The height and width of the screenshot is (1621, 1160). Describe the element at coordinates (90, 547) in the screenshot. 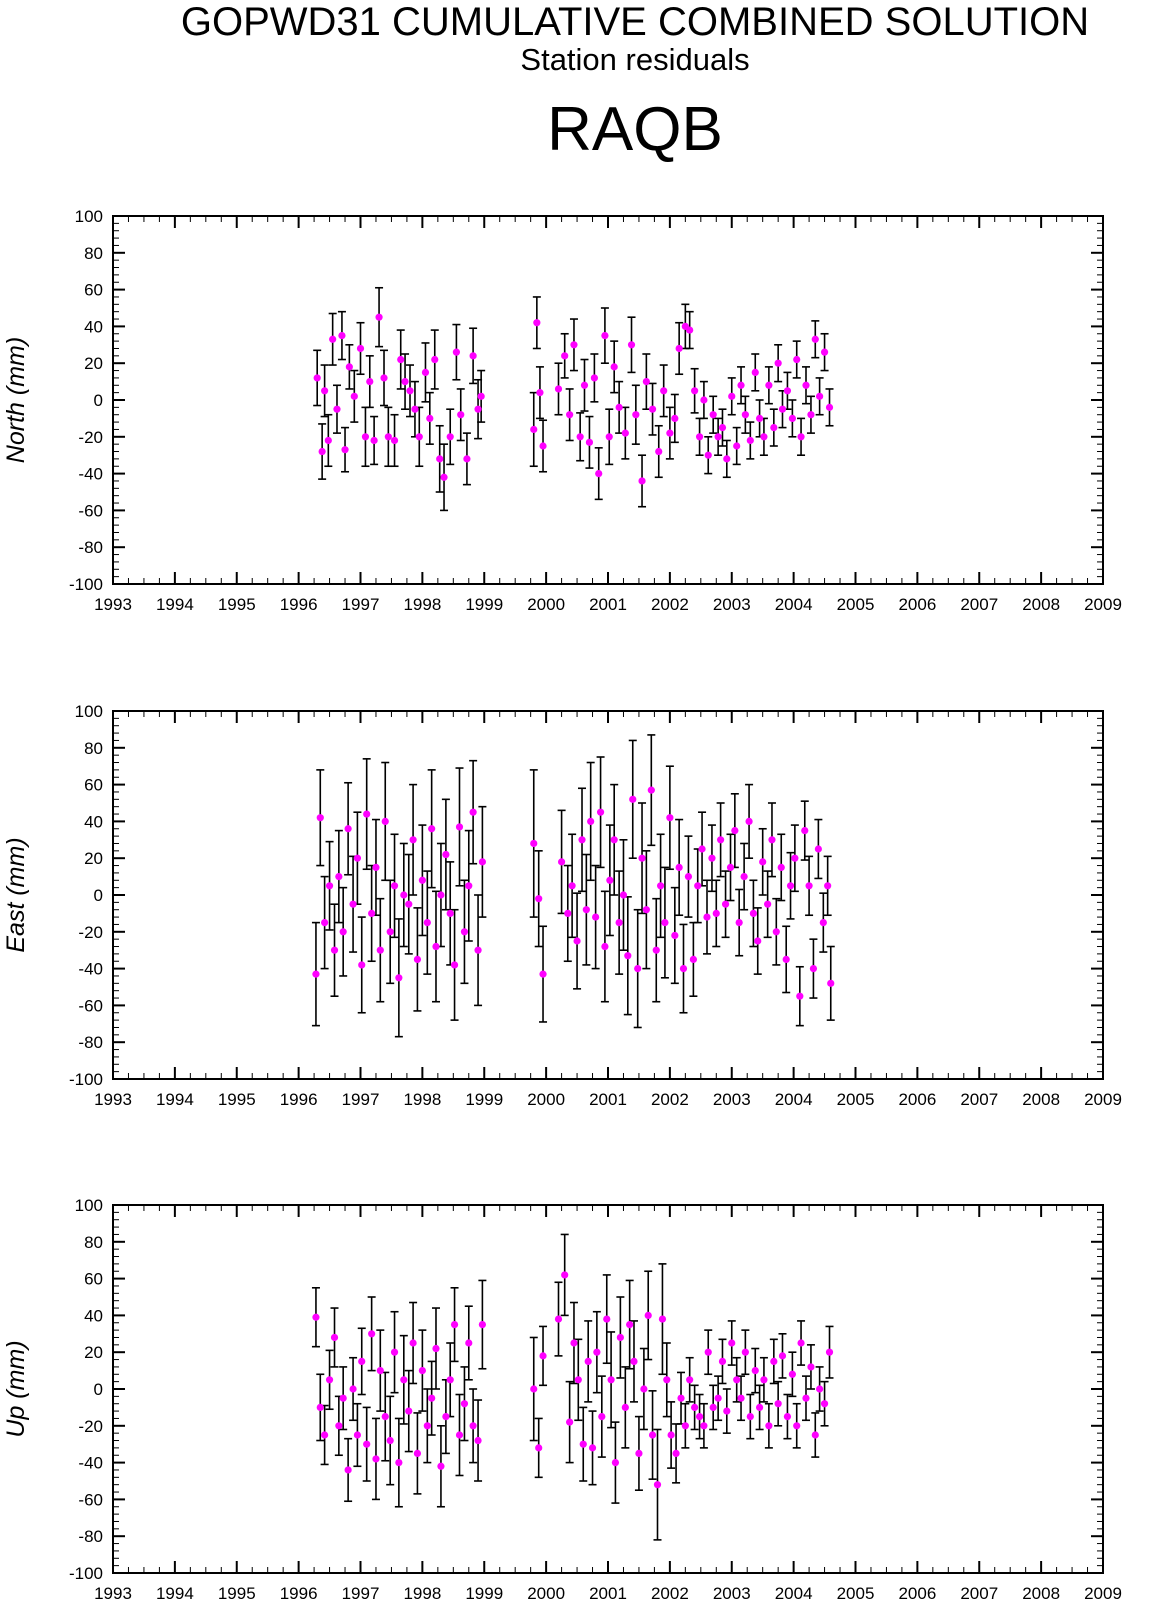

I see `y-tick-label: -80` at that location.